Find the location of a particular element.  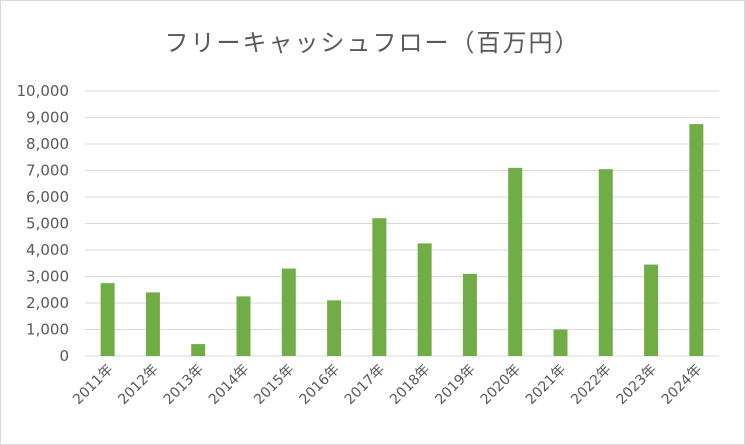

x-tick-label: 2012年 is located at coordinates (138, 385).